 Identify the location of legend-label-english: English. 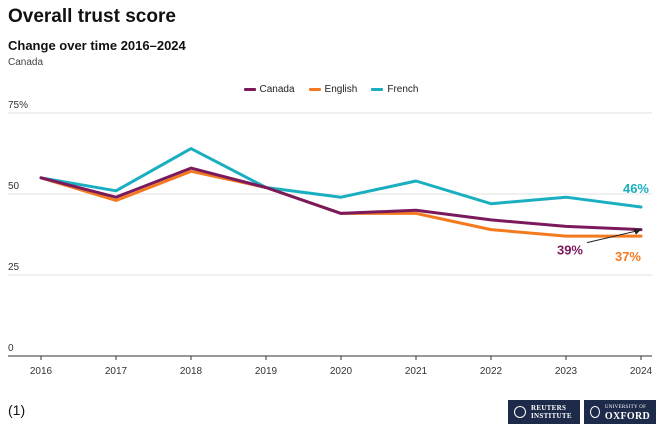
(341, 89).